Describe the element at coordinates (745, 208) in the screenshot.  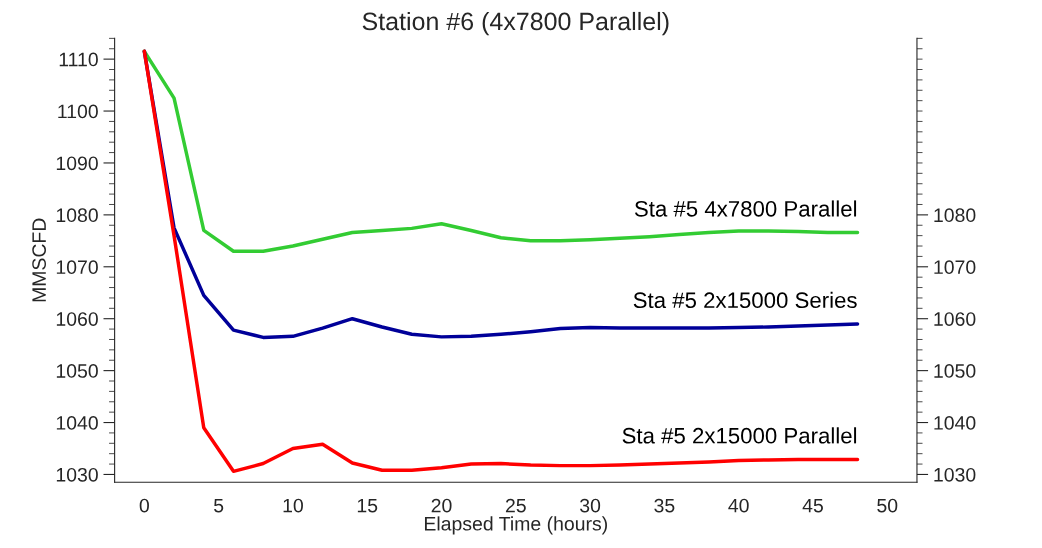
I see `series-label: Sta #5 4x7800 Parallel` at that location.